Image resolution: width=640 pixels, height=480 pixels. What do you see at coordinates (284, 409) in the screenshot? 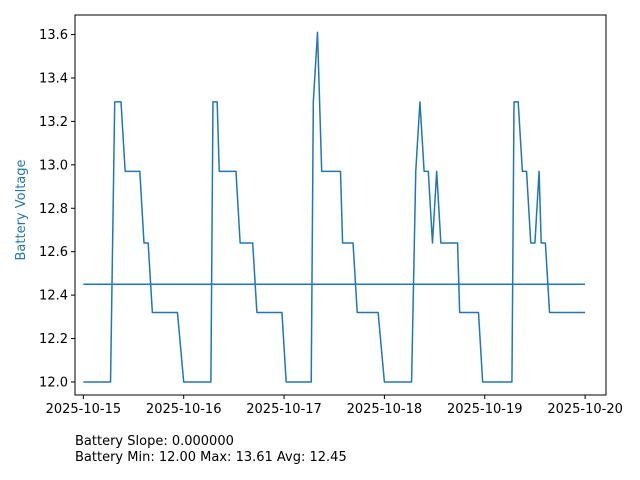
I see `x-tick-label: 2025-10-17` at bounding box center [284, 409].